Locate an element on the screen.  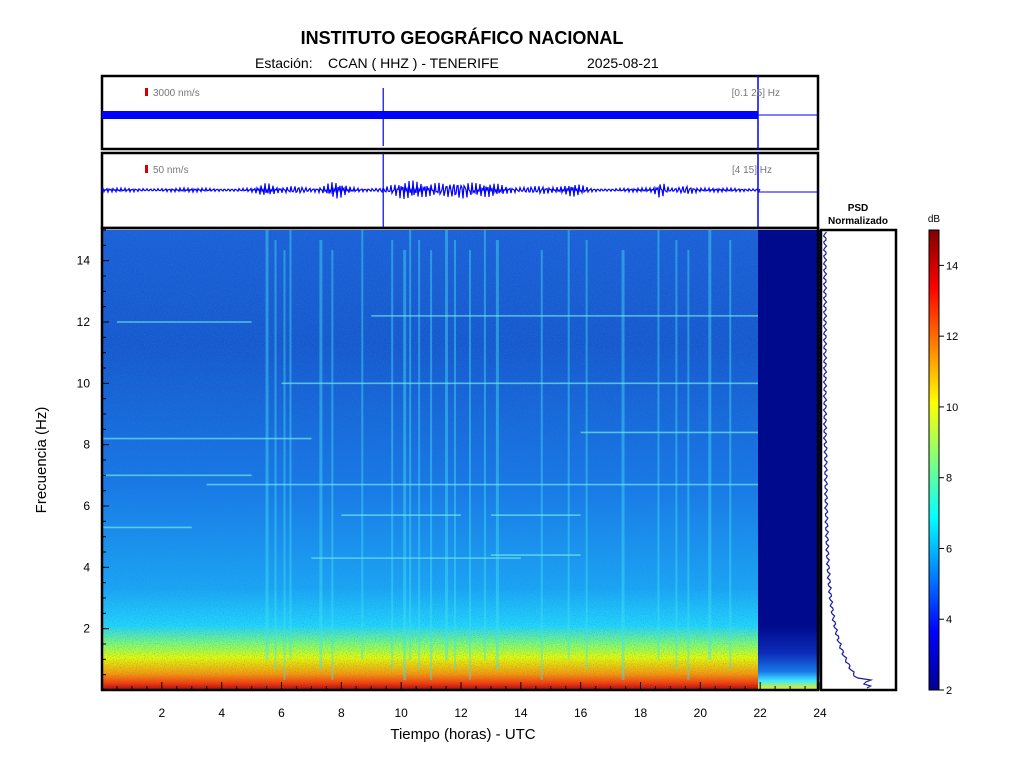
x-tick-label: 24 is located at coordinates (820, 713).